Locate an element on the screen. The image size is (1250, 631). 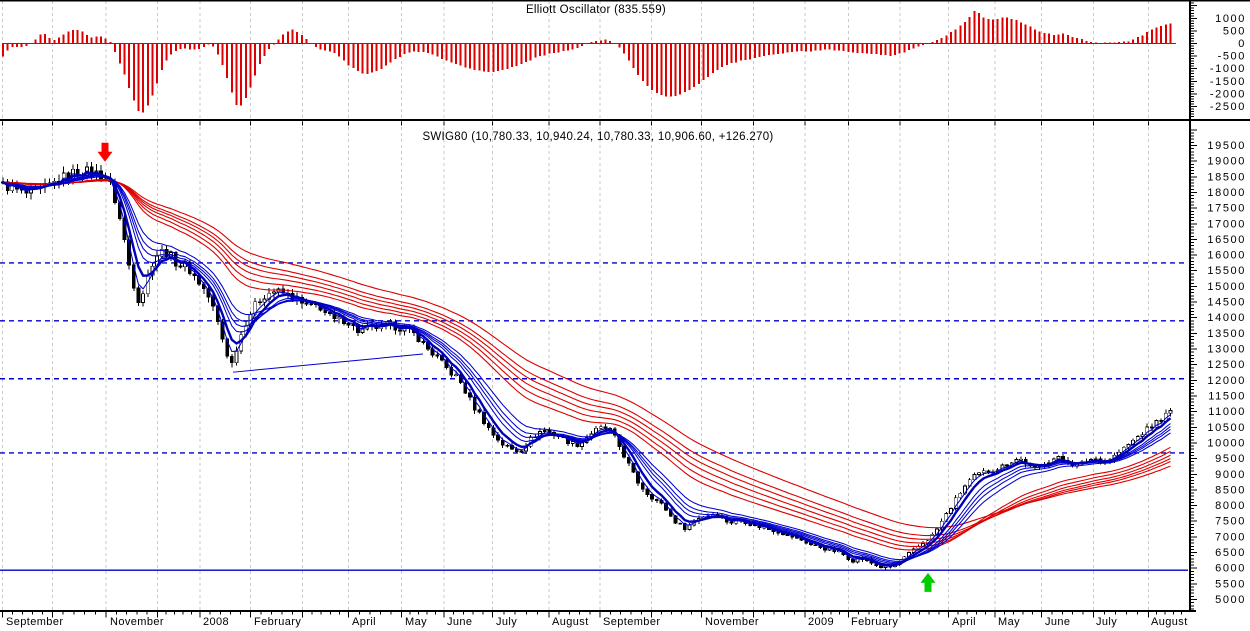
svg-text: 5500 is located at coordinates (1230, 584).